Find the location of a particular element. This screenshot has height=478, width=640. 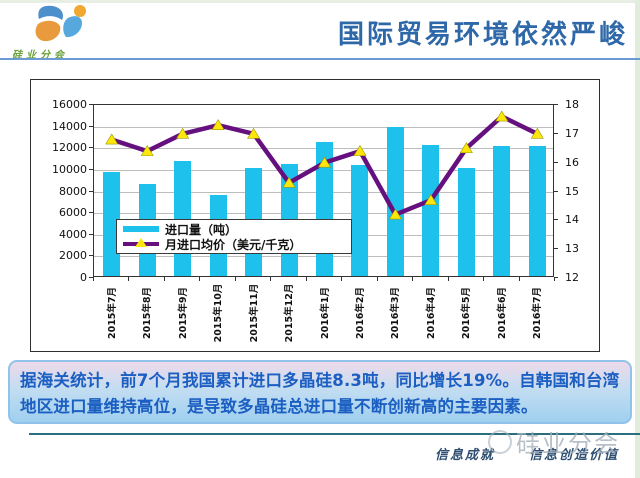

left-axis-tick-label: 16000 is located at coordinates (69, 104).